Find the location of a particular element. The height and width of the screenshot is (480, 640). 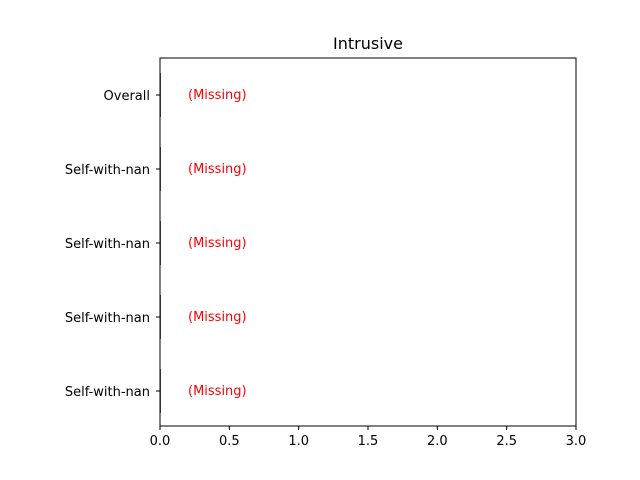

x-tick-label-6: 3.0 is located at coordinates (576, 441).